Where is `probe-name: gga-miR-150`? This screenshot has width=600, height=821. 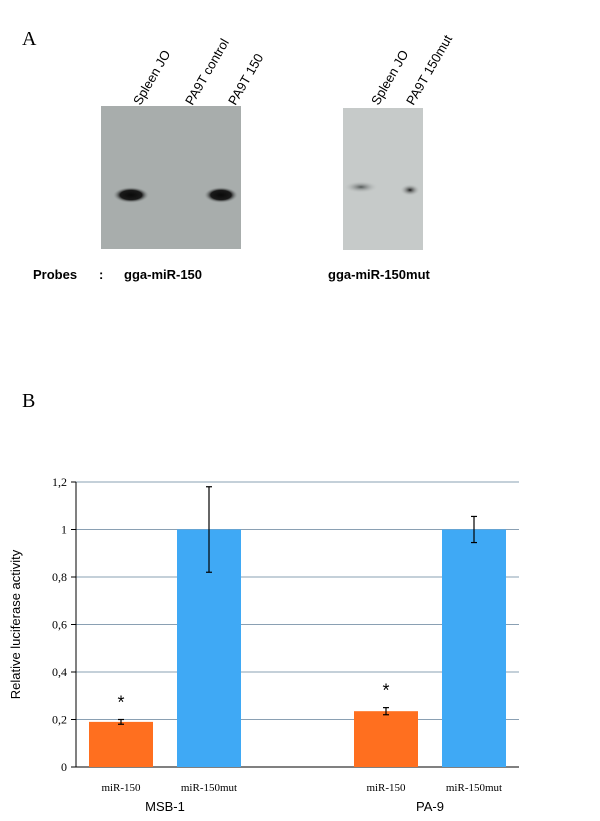
probe-name: gga-miR-150 is located at coordinates (163, 274).